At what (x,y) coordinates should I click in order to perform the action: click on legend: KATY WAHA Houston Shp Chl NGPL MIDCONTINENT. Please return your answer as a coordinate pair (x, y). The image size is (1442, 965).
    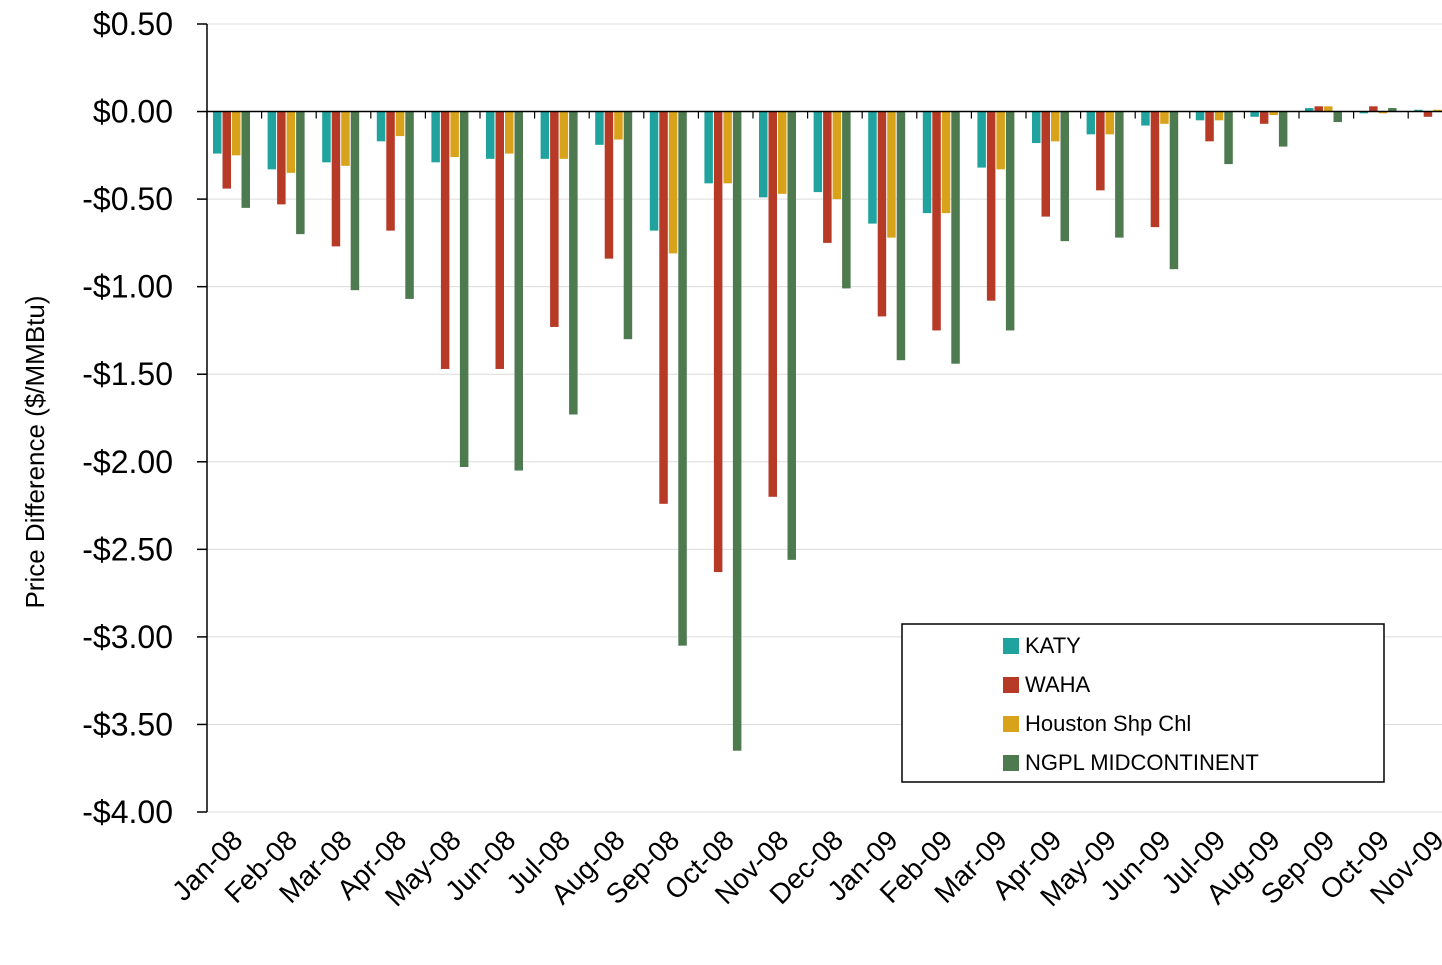
    Looking at the image, I should click on (1143, 703).